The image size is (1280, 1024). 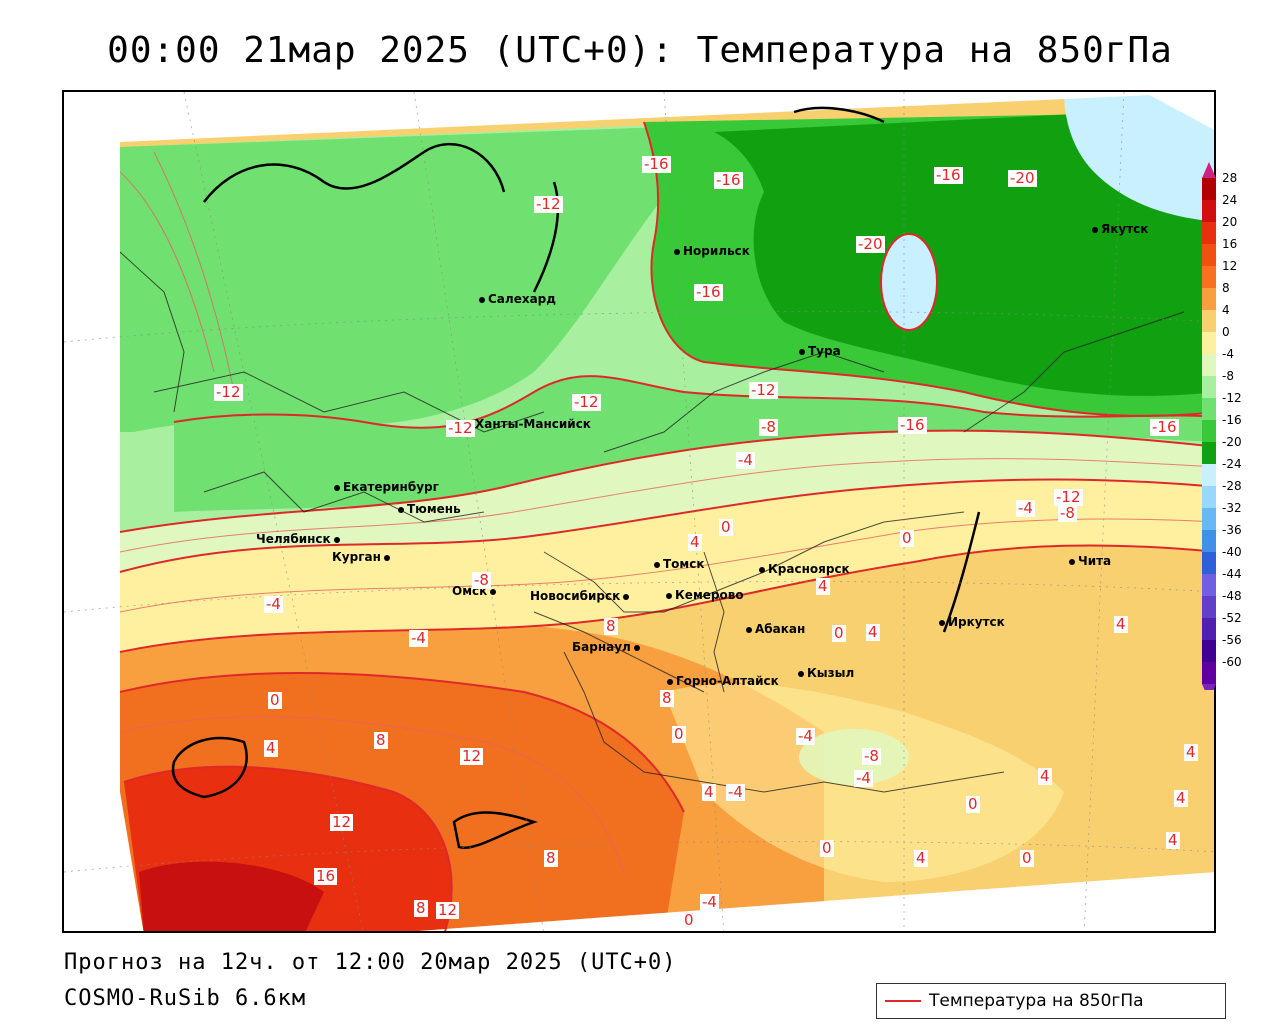 What do you see at coordinates (1232, 398) in the screenshot?
I see `colorbar-tick-label: -12` at bounding box center [1232, 398].